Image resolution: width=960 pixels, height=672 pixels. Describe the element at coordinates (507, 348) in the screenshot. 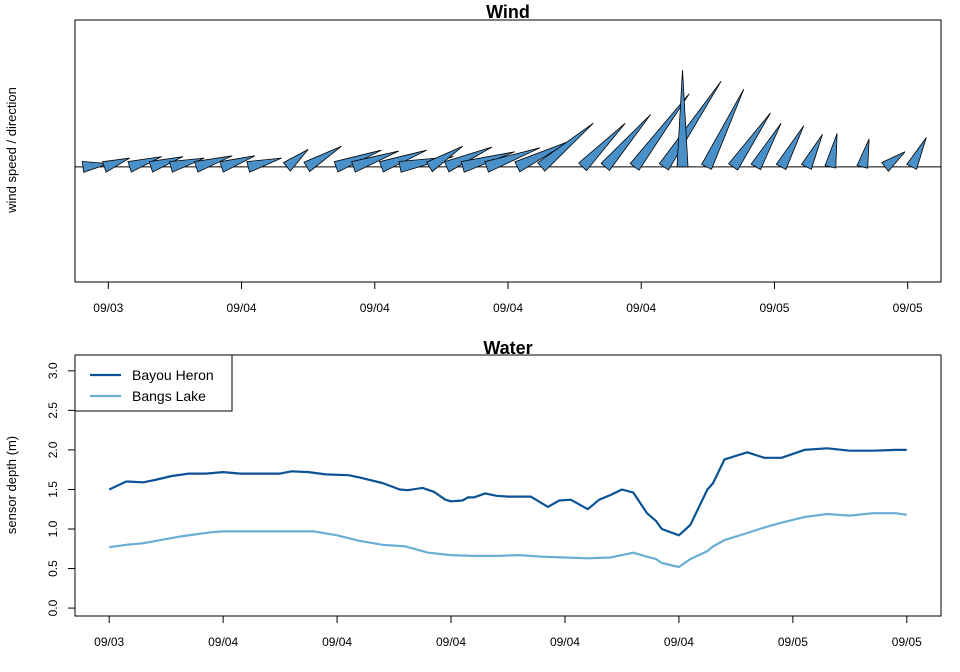

I see `water-title: Water` at that location.